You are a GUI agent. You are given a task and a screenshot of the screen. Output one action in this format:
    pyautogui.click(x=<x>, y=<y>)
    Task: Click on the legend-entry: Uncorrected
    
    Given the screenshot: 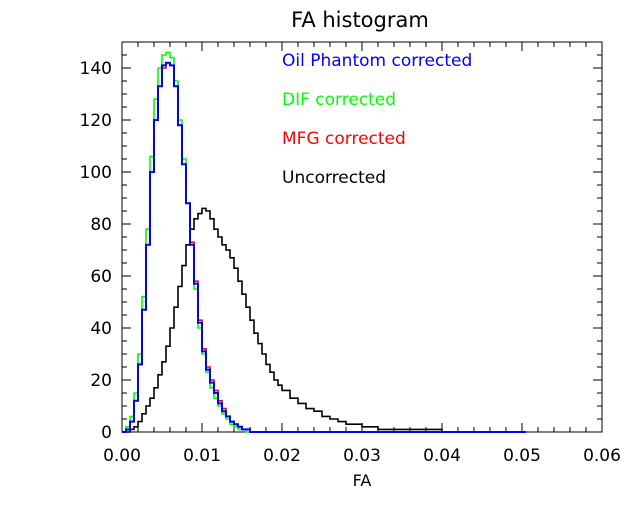 What is the action you would take?
    pyautogui.click(x=334, y=178)
    